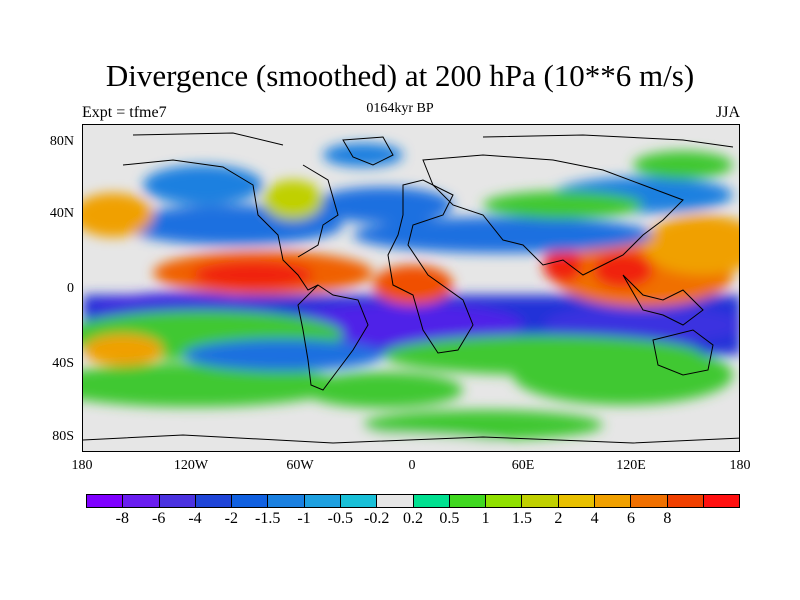 The image size is (800, 600). Describe the element at coordinates (485, 518) in the screenshot. I see `colorbar-label: 1` at that location.